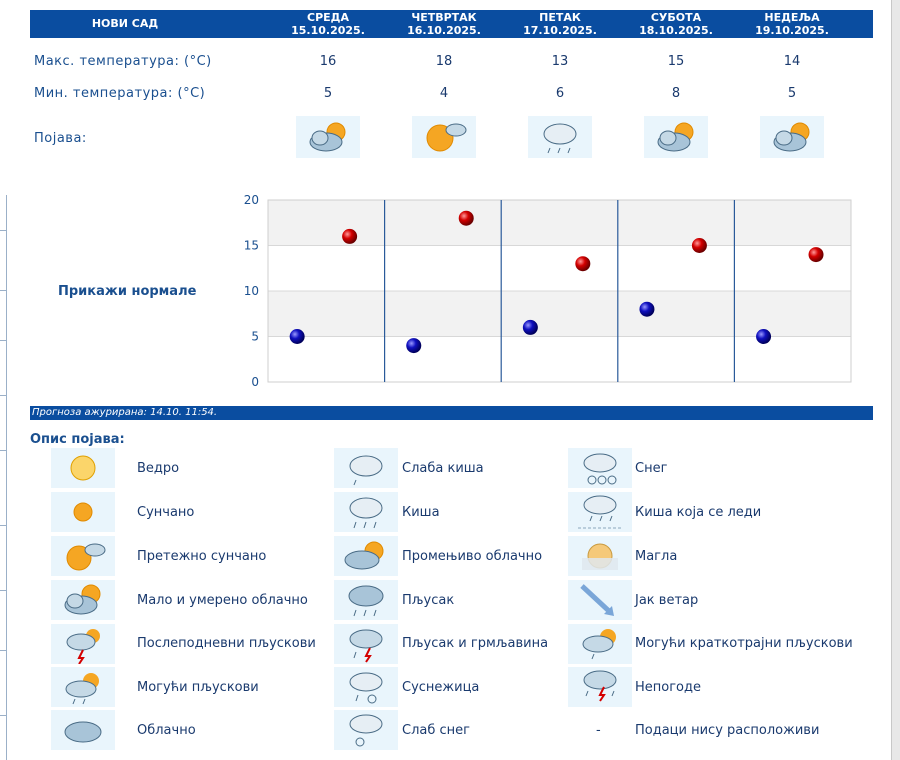 The image size is (900, 760). I want to click on y-tick-label: 20, so click(251, 200).